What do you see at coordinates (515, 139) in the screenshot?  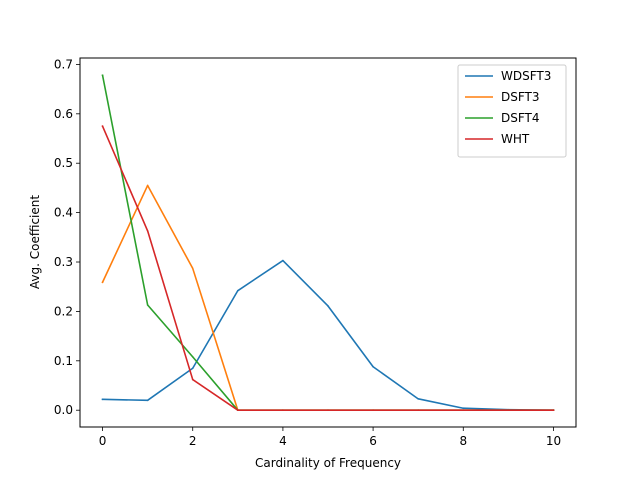 I see `legend-label-wht: WHT` at bounding box center [515, 139].